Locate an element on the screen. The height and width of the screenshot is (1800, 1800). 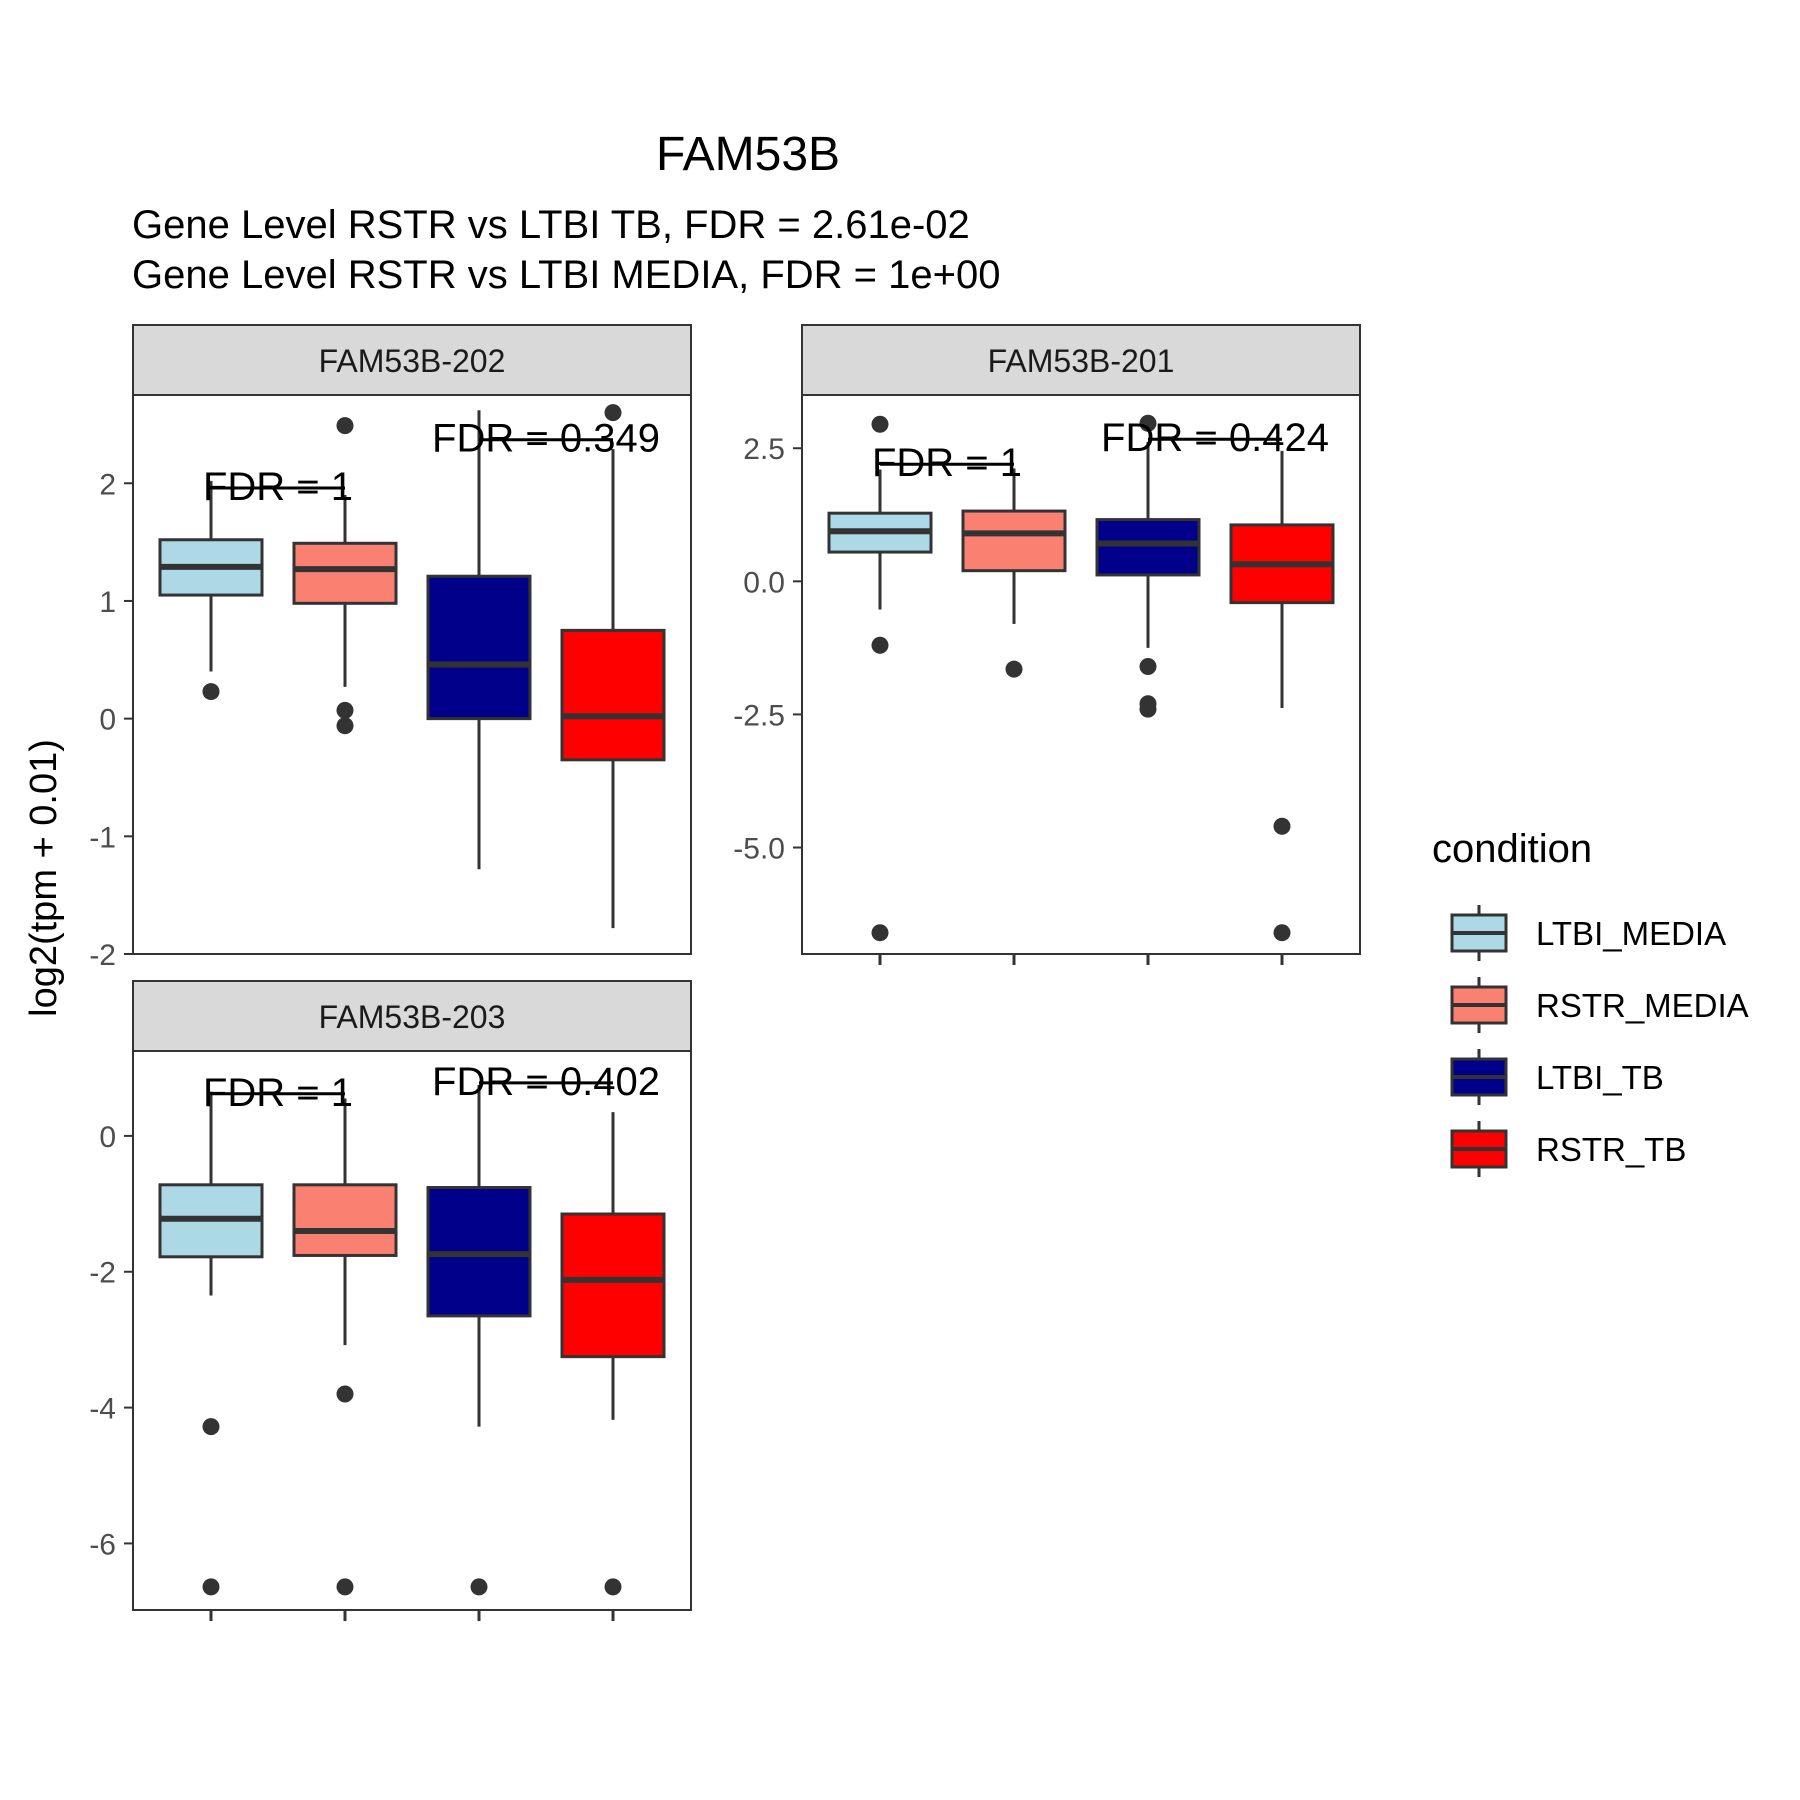
fdr-annotation: FDR = 0.424 is located at coordinates (1215, 438).